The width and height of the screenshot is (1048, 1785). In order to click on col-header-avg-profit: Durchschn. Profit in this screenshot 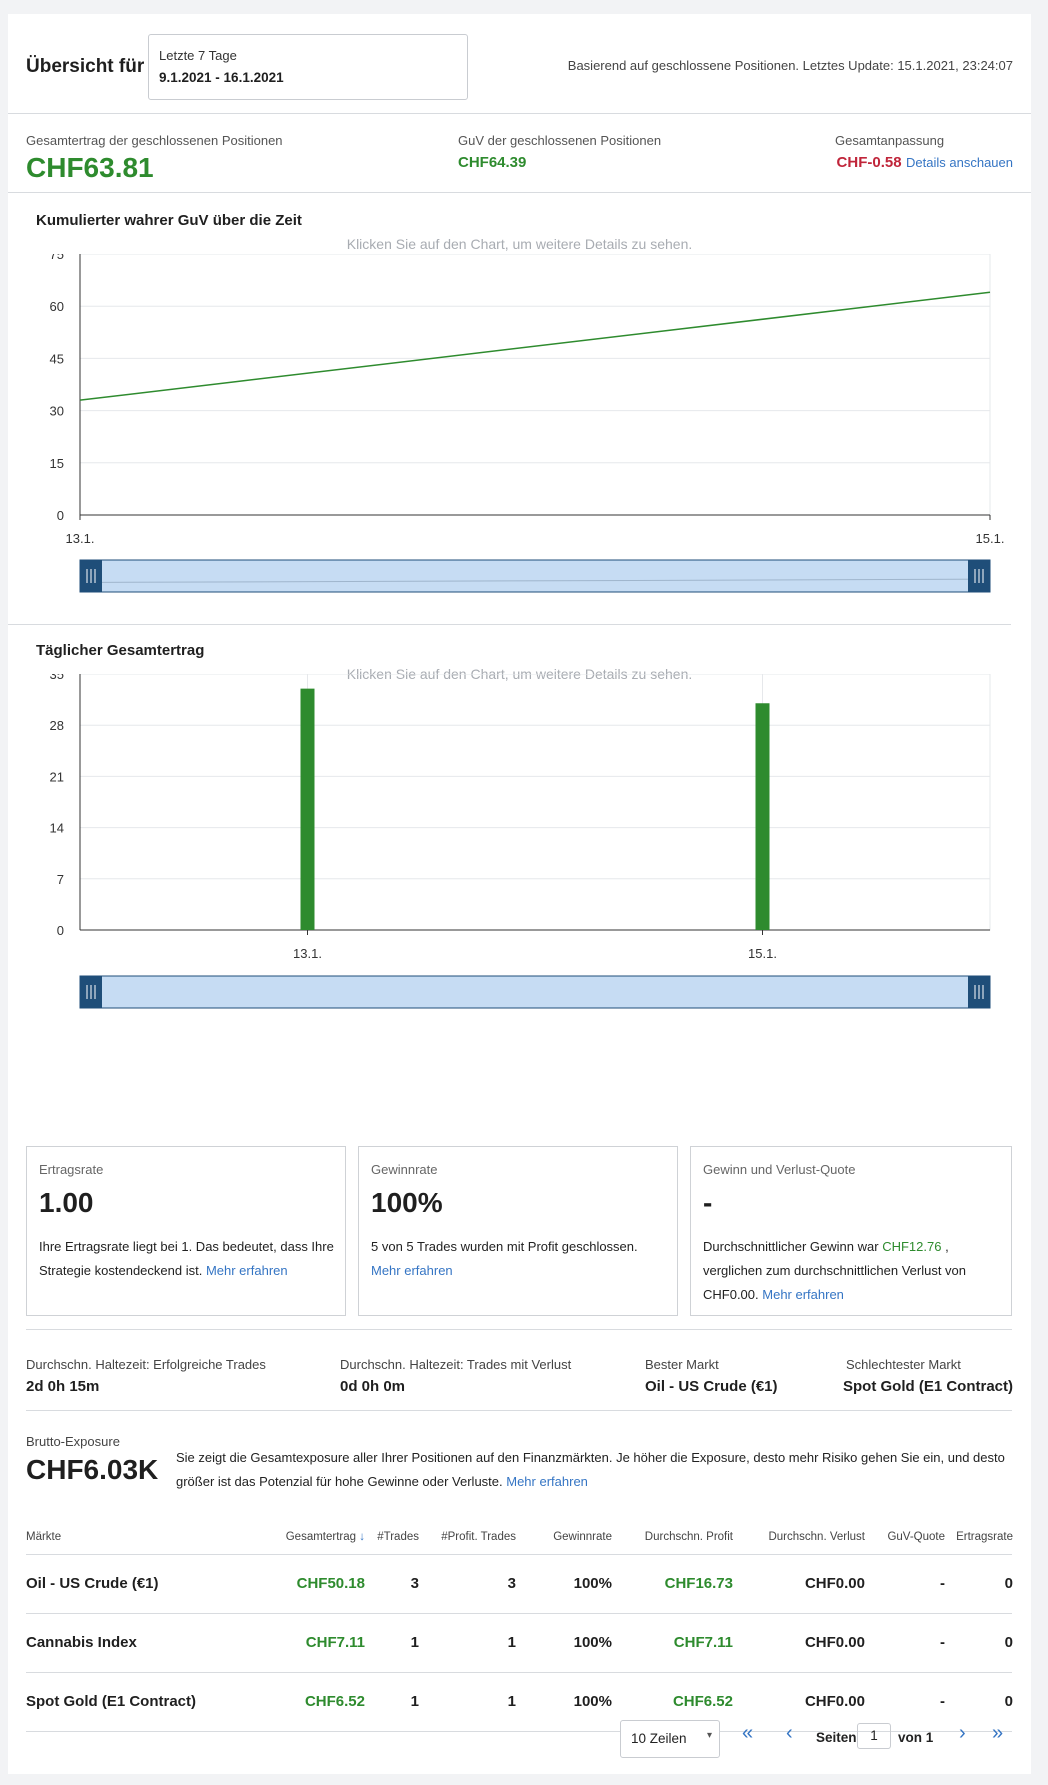, I will do `click(688, 1537)`.